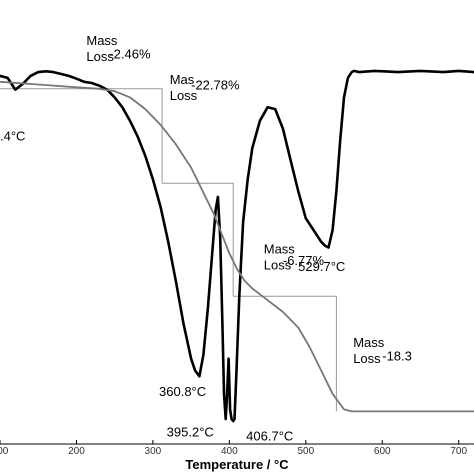  Describe the element at coordinates (280, 256) in the screenshot. I see `mass-loss-3-label: Mass Loss` at that location.